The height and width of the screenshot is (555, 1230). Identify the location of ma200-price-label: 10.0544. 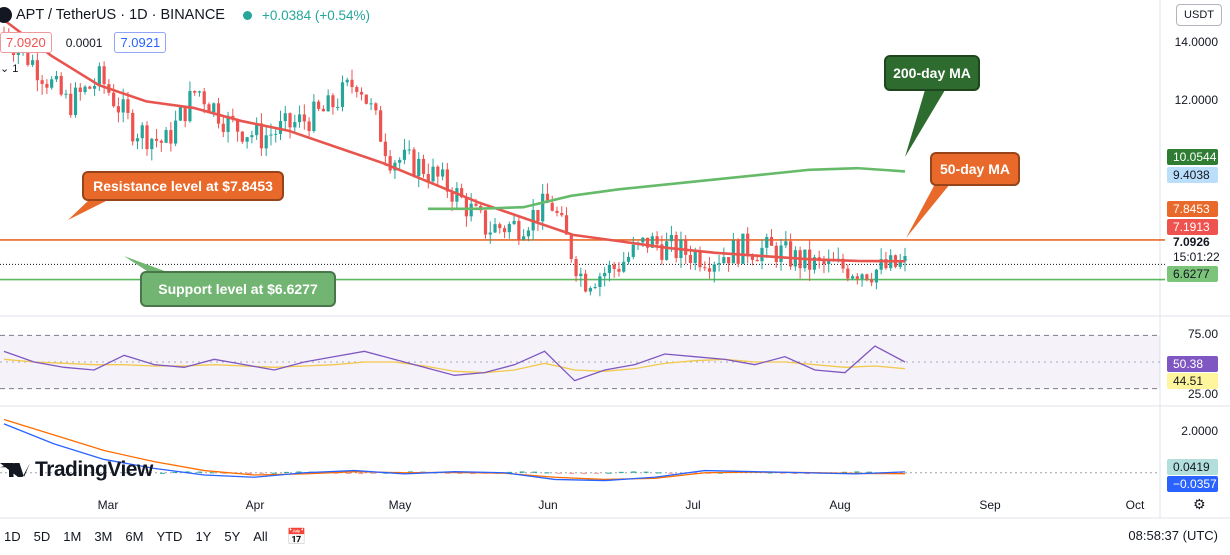
(1192, 157).